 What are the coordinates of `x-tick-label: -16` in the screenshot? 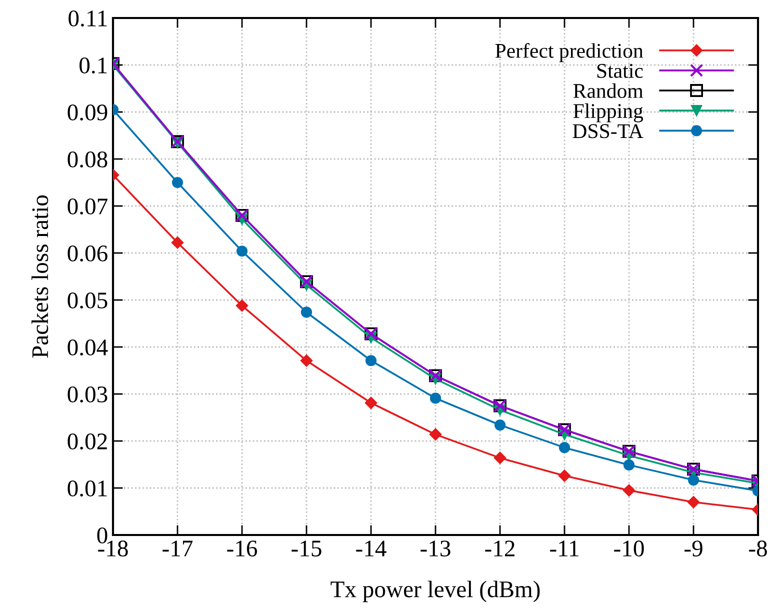 It's located at (242, 548).